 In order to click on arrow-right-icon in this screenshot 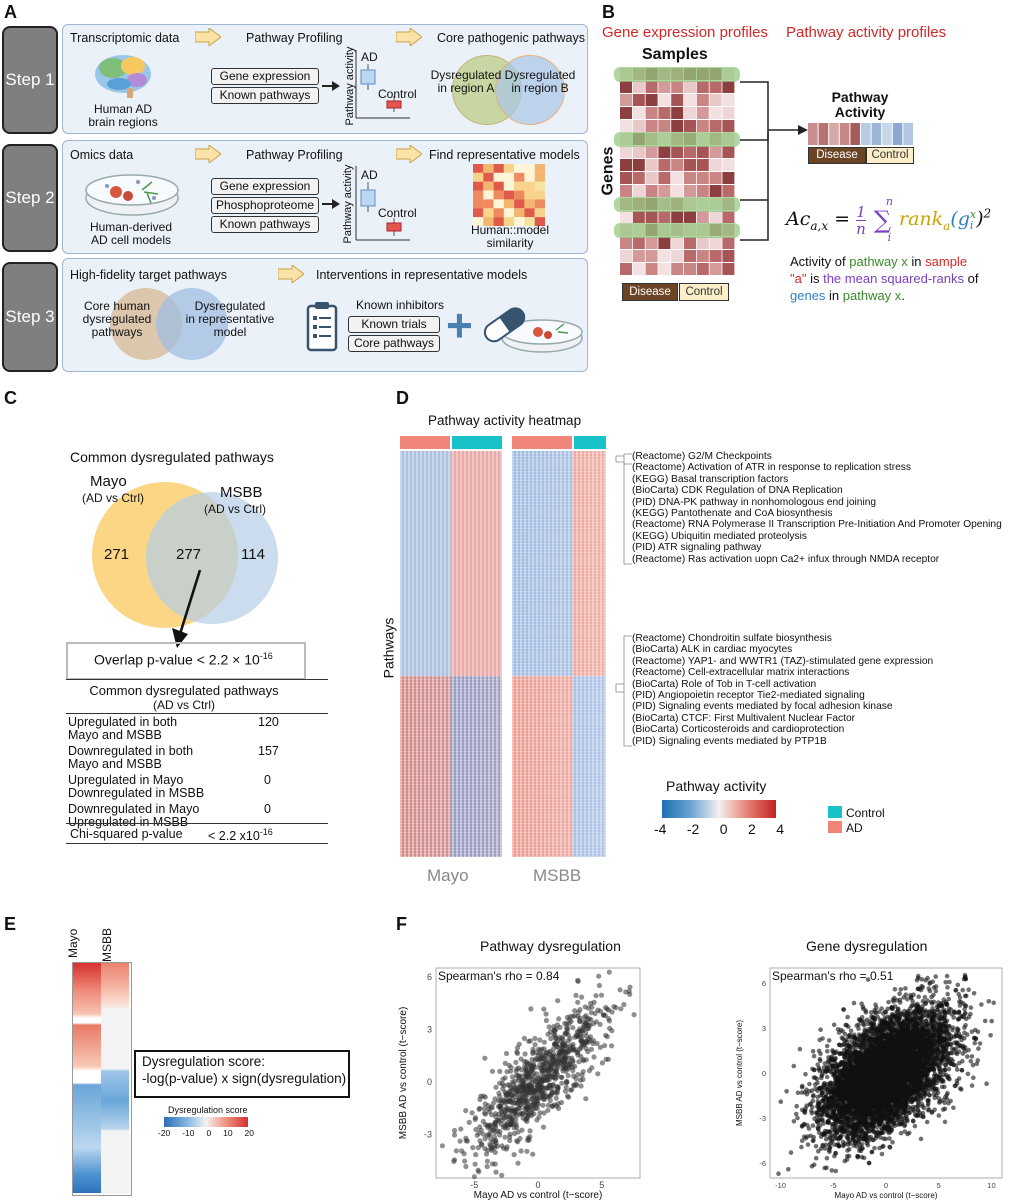, I will do `click(409, 37)`.